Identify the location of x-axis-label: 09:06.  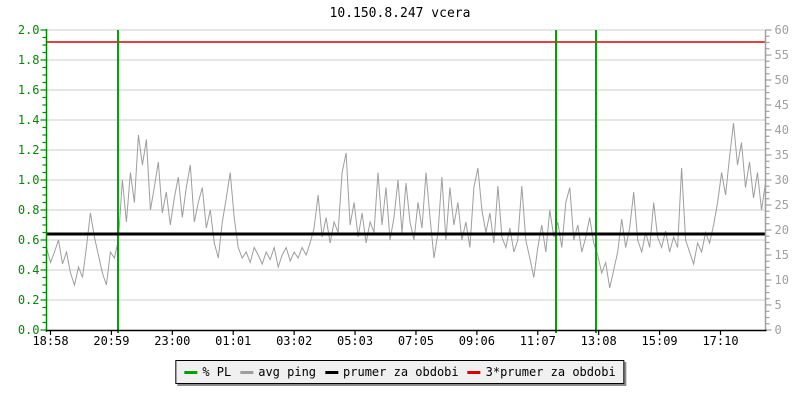
(477, 341).